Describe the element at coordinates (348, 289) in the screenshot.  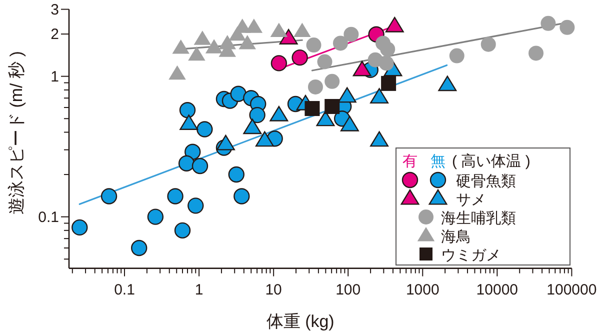
I see `x-tick-label: 100` at that location.